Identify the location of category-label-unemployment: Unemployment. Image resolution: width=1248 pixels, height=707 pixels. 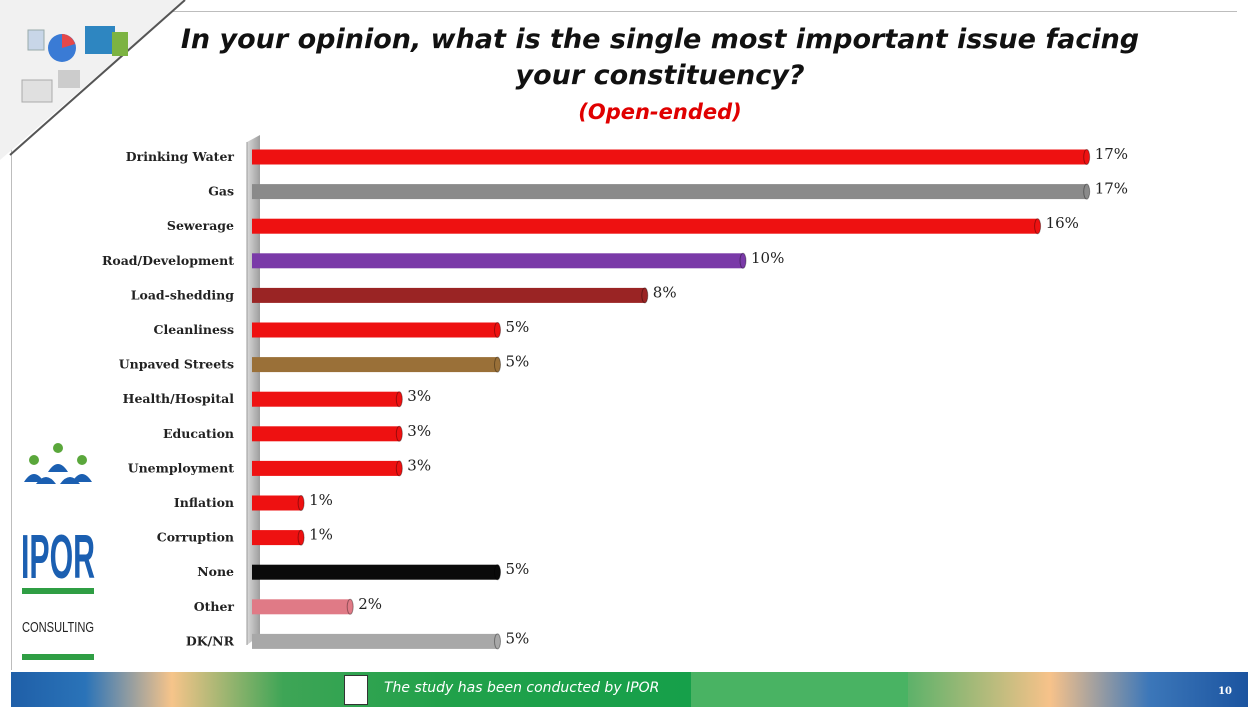
(181, 467).